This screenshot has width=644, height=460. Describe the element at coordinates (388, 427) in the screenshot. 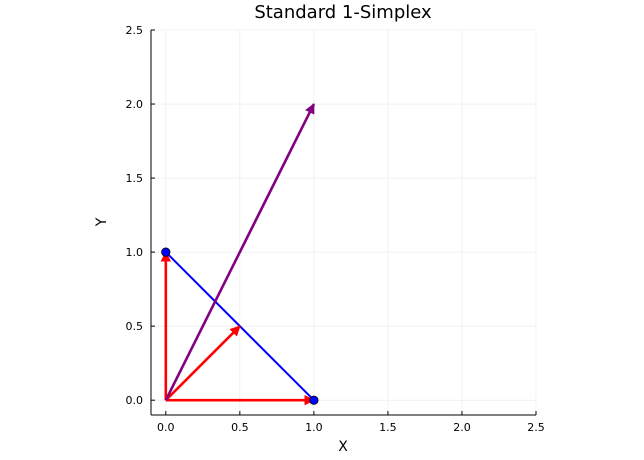

I see `x-tick-label: 1.5` at that location.